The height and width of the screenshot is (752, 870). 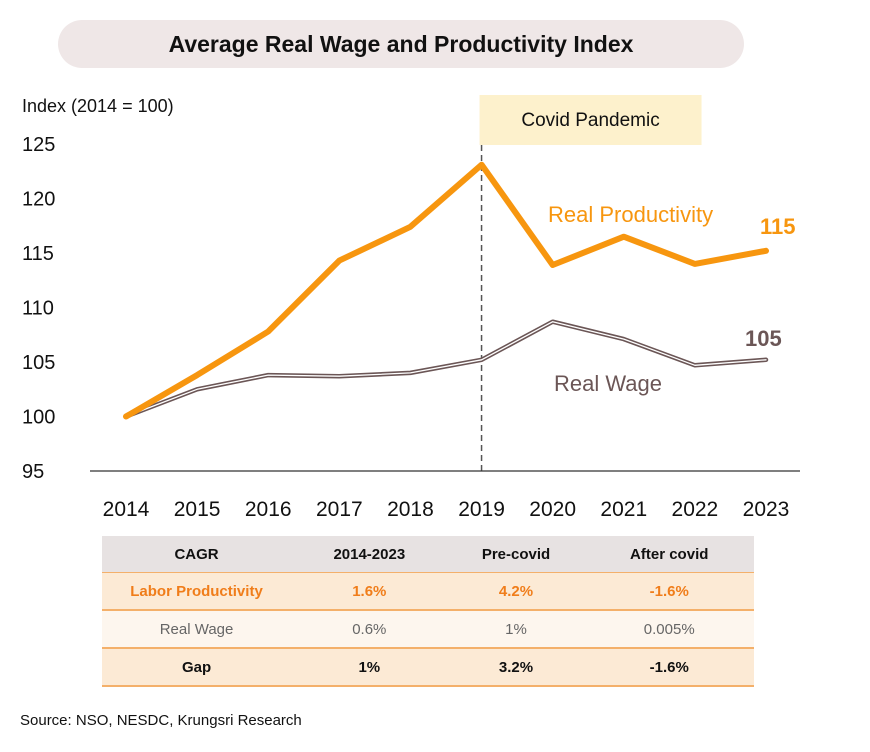 I want to click on table-row: Real Wage 0.6% 1% 0.005%, so click(x=428, y=628).